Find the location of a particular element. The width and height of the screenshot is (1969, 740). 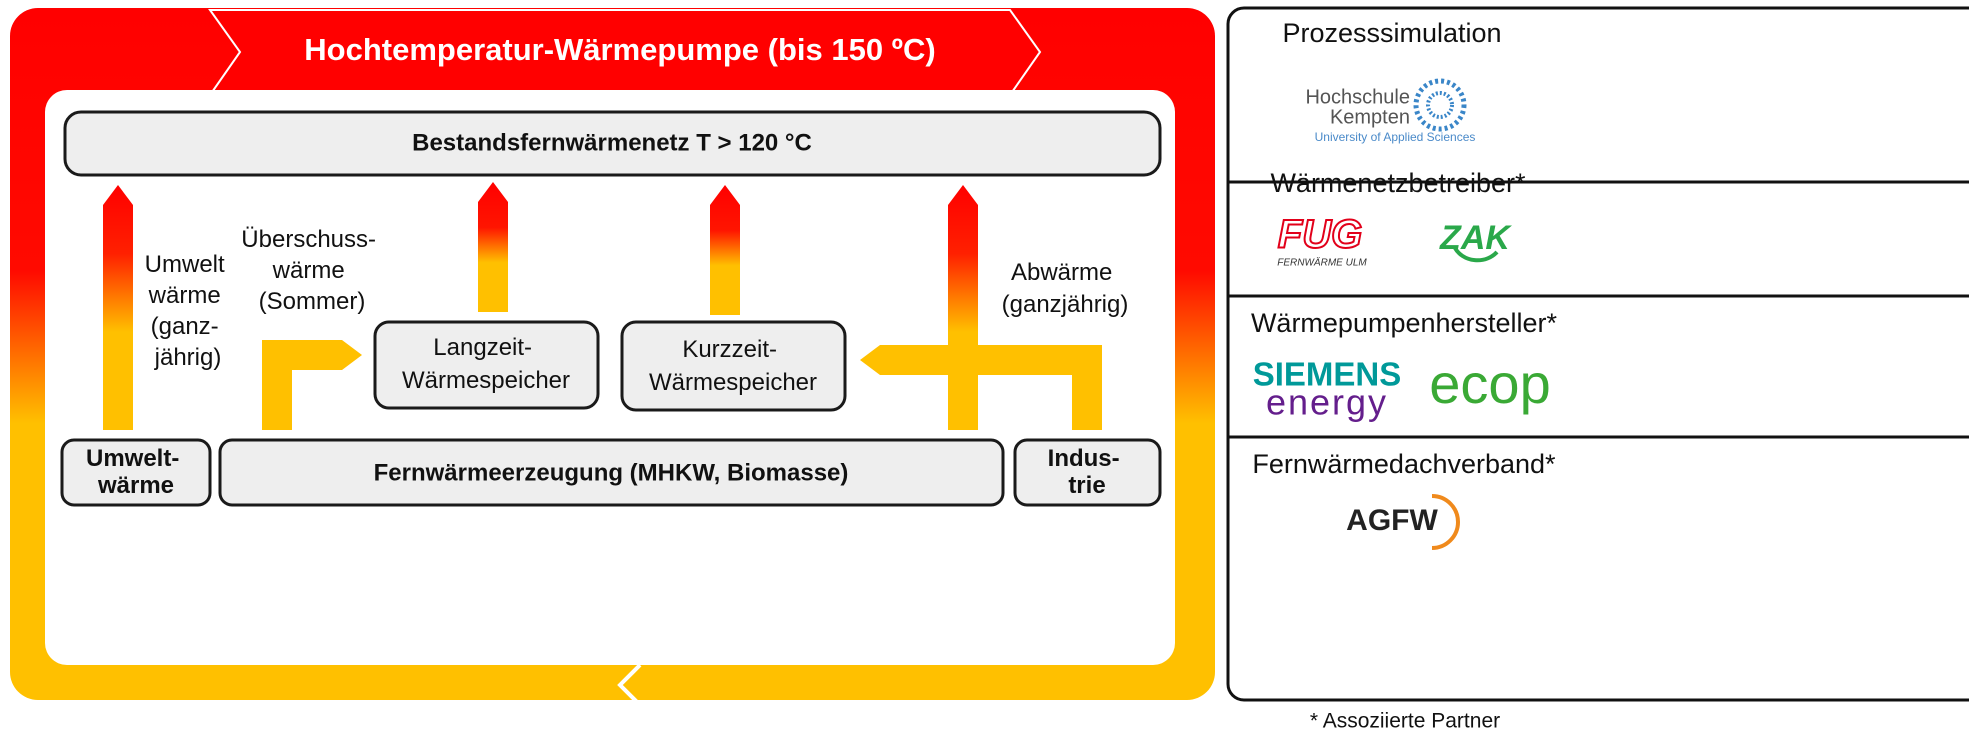

arrow-short-term is located at coordinates (725, 250).